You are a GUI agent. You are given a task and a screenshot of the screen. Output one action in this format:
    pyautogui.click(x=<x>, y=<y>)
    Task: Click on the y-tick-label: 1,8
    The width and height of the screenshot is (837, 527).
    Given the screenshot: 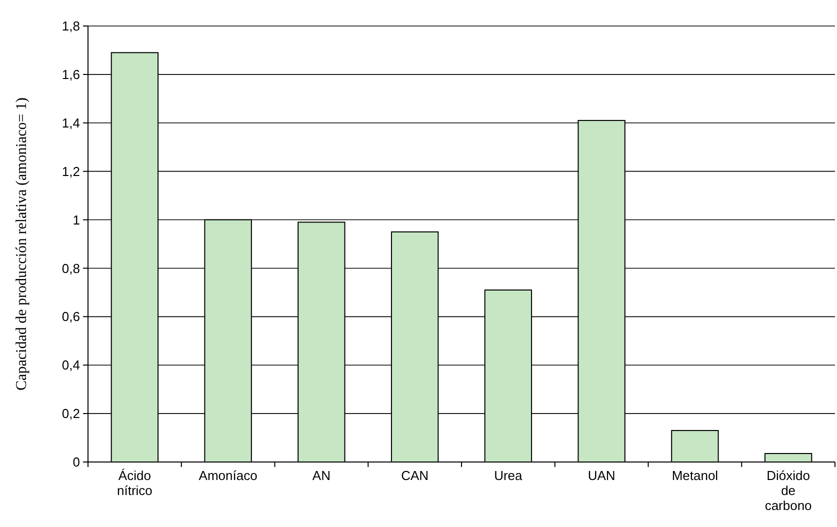 What is the action you would take?
    pyautogui.click(x=71, y=26)
    